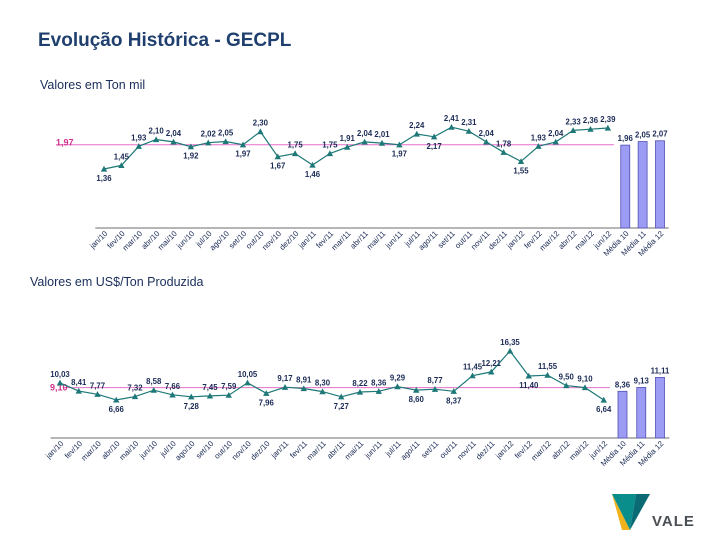 This screenshot has width=720, height=540. I want to click on value-label: 1,55, so click(521, 170).